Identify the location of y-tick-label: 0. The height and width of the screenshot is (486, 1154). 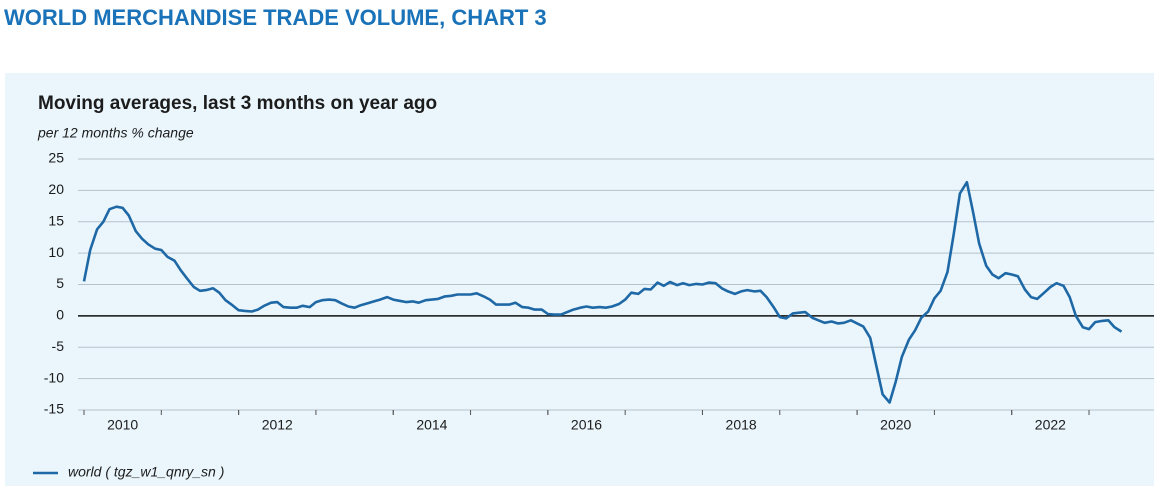
(60, 315).